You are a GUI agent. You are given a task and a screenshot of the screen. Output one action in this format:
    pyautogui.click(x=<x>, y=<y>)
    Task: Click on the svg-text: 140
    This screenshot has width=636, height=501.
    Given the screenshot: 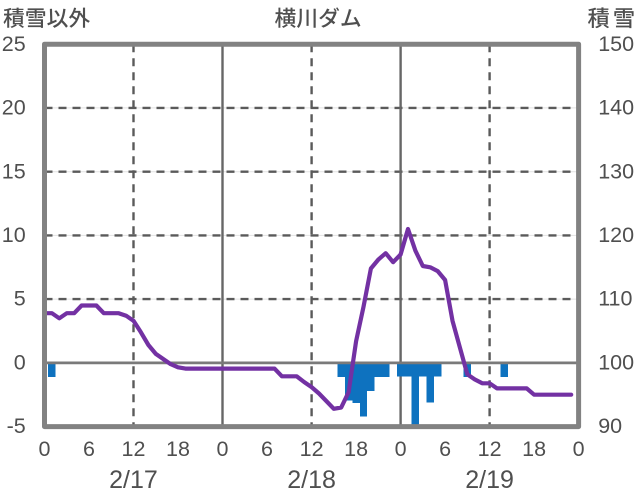 What is the action you would take?
    pyautogui.click(x=616, y=108)
    